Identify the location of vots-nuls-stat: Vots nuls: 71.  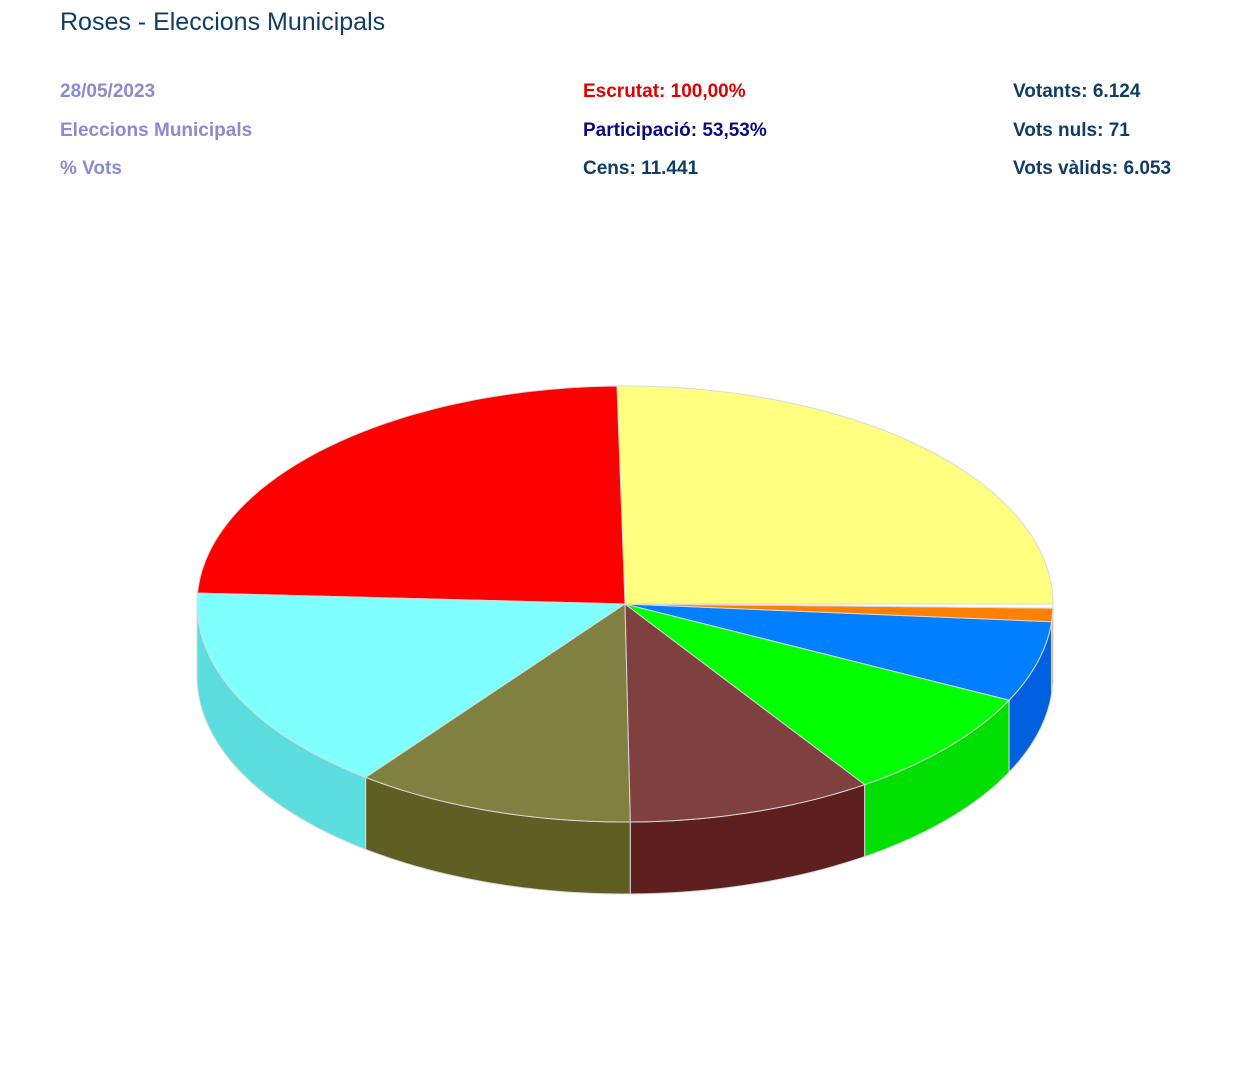
(1071, 130).